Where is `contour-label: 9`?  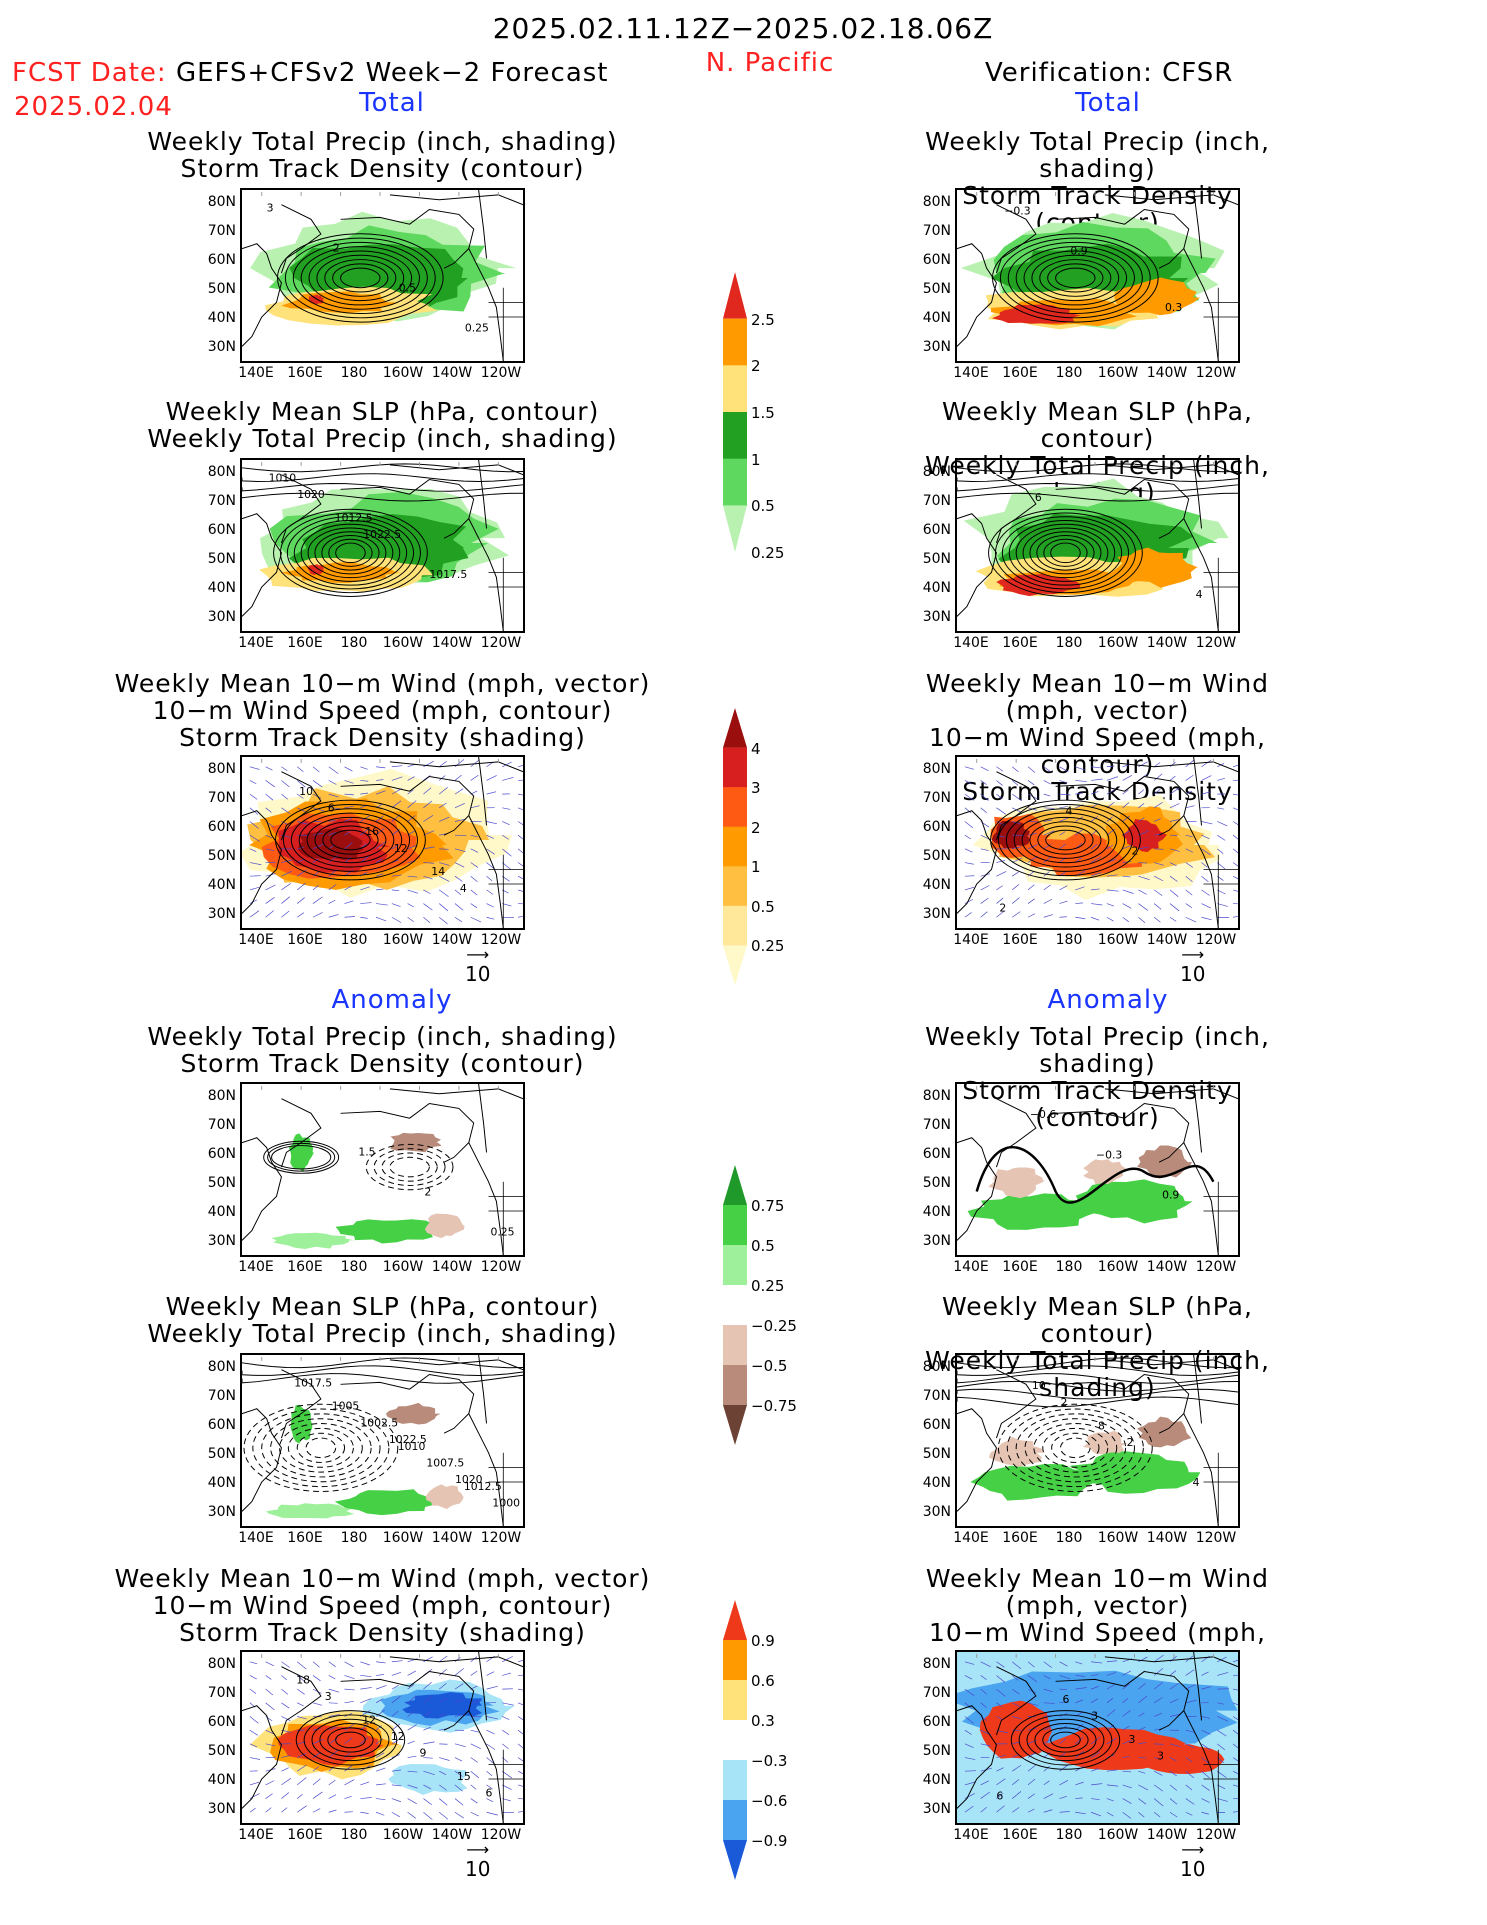 contour-label: 9 is located at coordinates (422, 1753).